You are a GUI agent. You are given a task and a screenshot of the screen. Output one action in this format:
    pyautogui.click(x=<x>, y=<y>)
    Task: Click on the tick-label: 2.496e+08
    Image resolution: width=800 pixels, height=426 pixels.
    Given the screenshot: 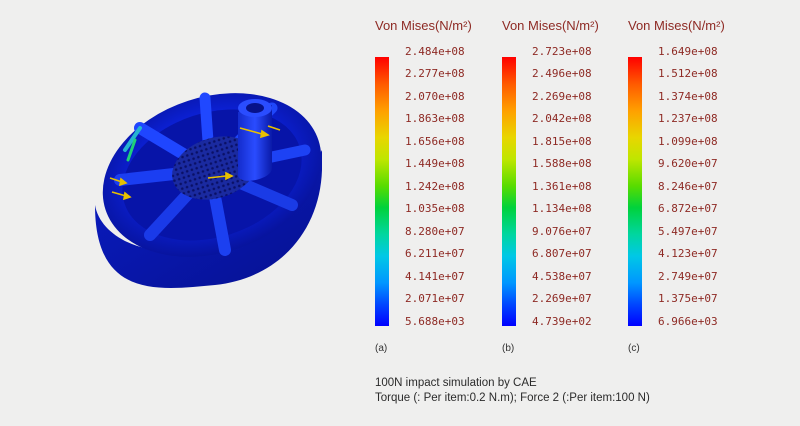 What is the action you would take?
    pyautogui.click(x=562, y=73)
    